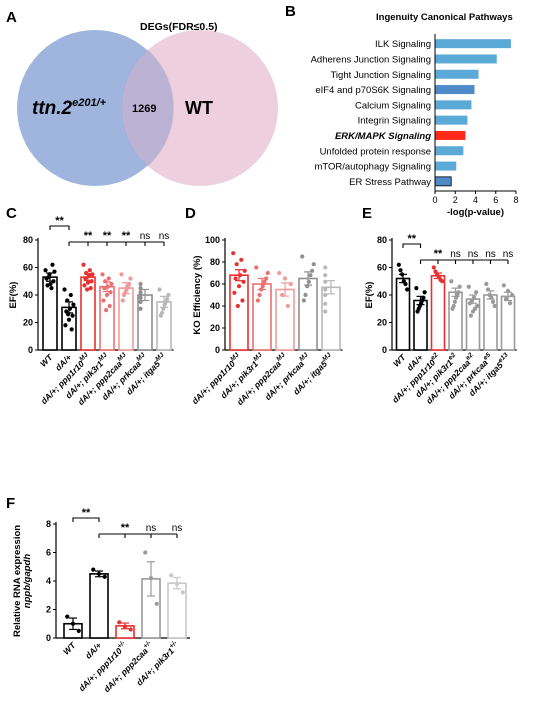 The image size is (535, 719). What do you see at coordinates (375, 151) in the screenshot?
I see `category-label: Unfolded protein response` at bounding box center [375, 151].